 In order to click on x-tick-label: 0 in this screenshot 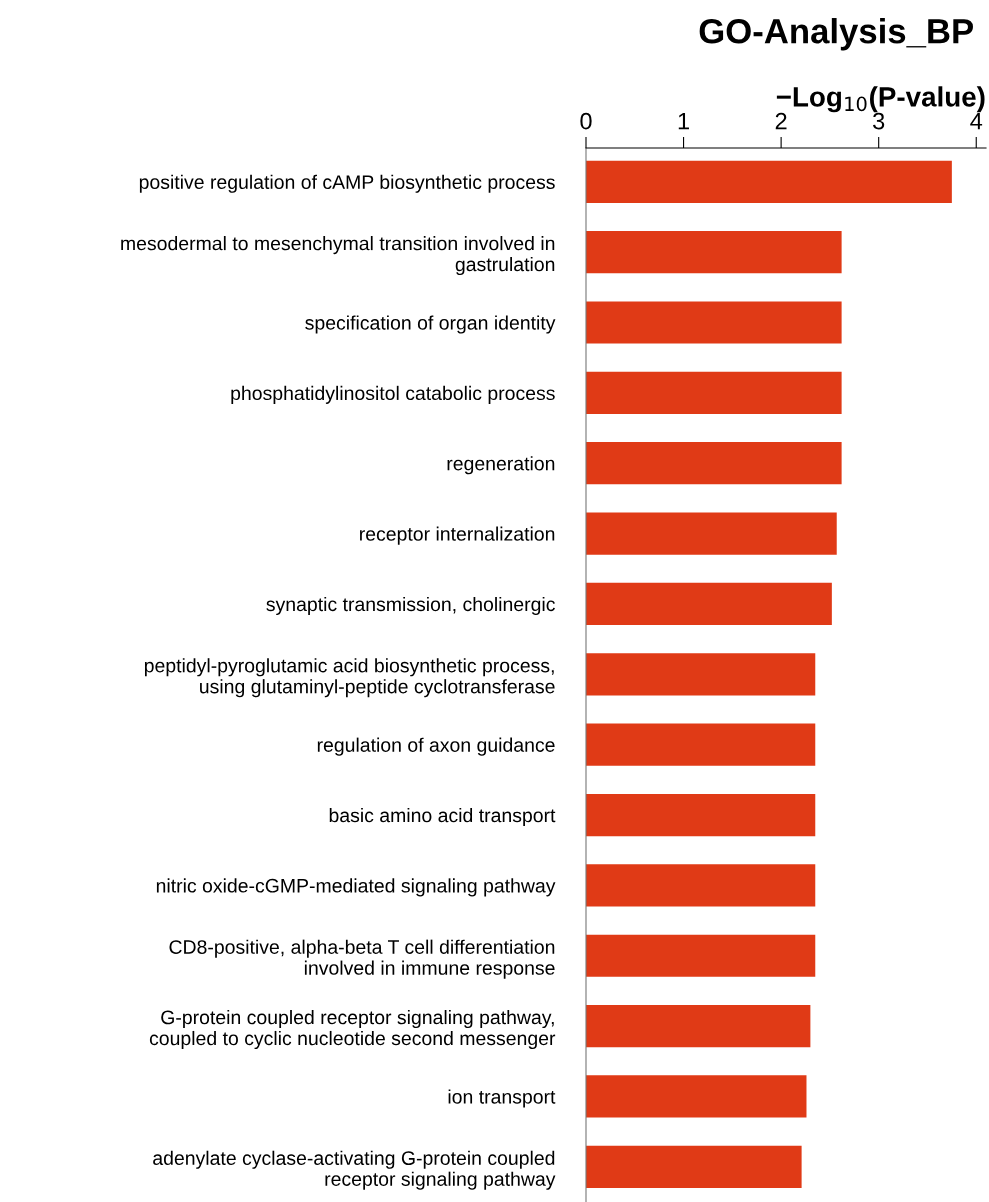, I will do `click(586, 121)`.